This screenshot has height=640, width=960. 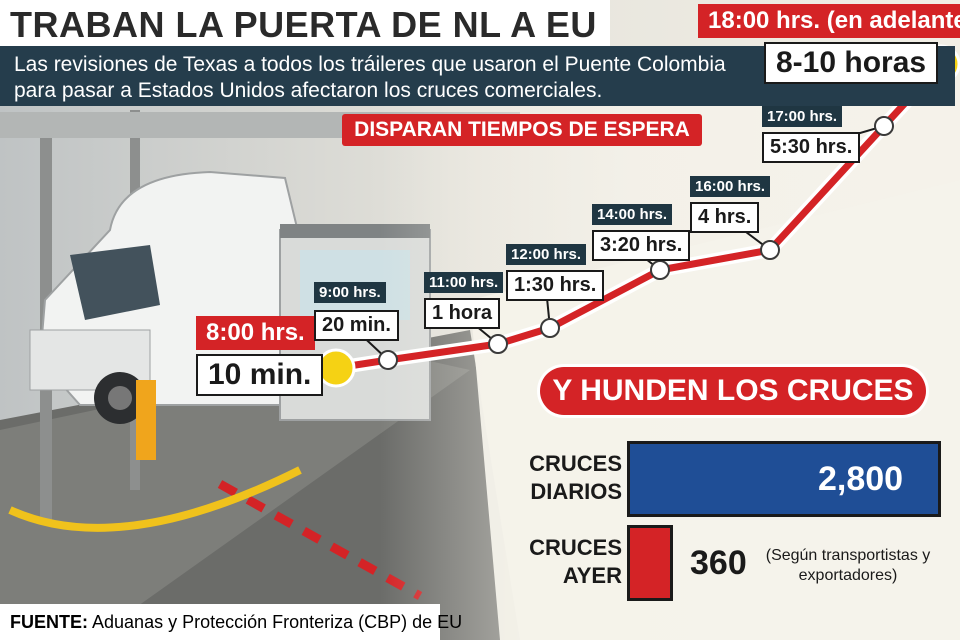 What do you see at coordinates (848, 565) in the screenshot?
I see `crossings-note: (Según transportistas y exportadores)` at bounding box center [848, 565].